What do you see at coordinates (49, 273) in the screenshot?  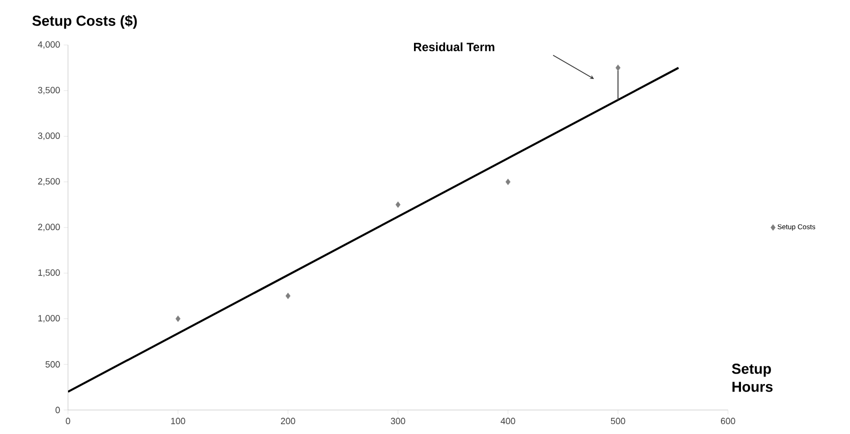 I see `y-tick-label: 1,500` at bounding box center [49, 273].